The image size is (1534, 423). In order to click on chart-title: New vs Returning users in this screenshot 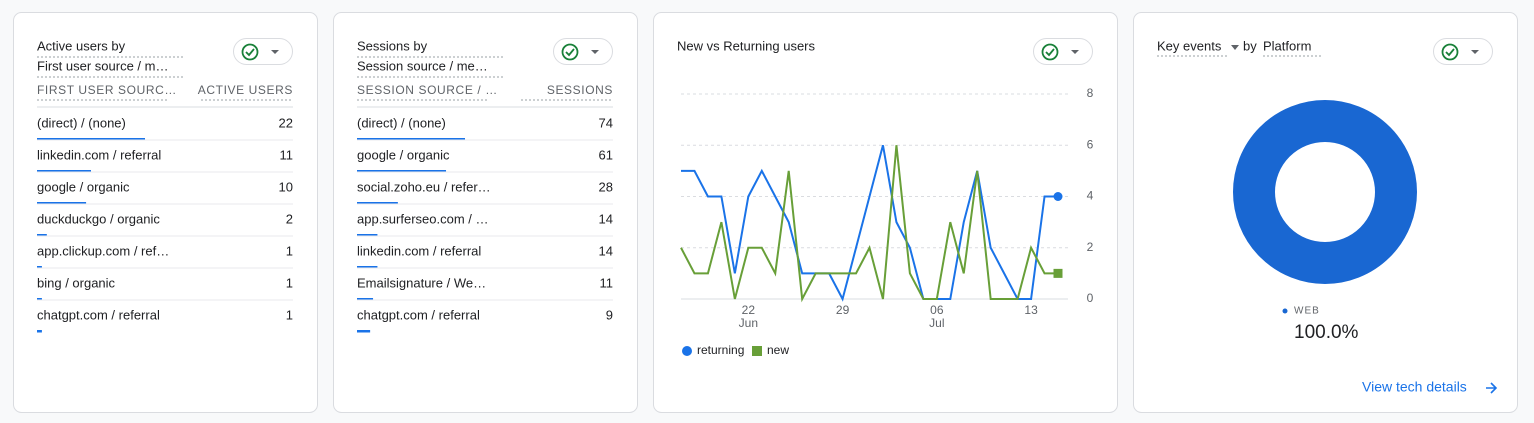, I will do `click(746, 45)`.